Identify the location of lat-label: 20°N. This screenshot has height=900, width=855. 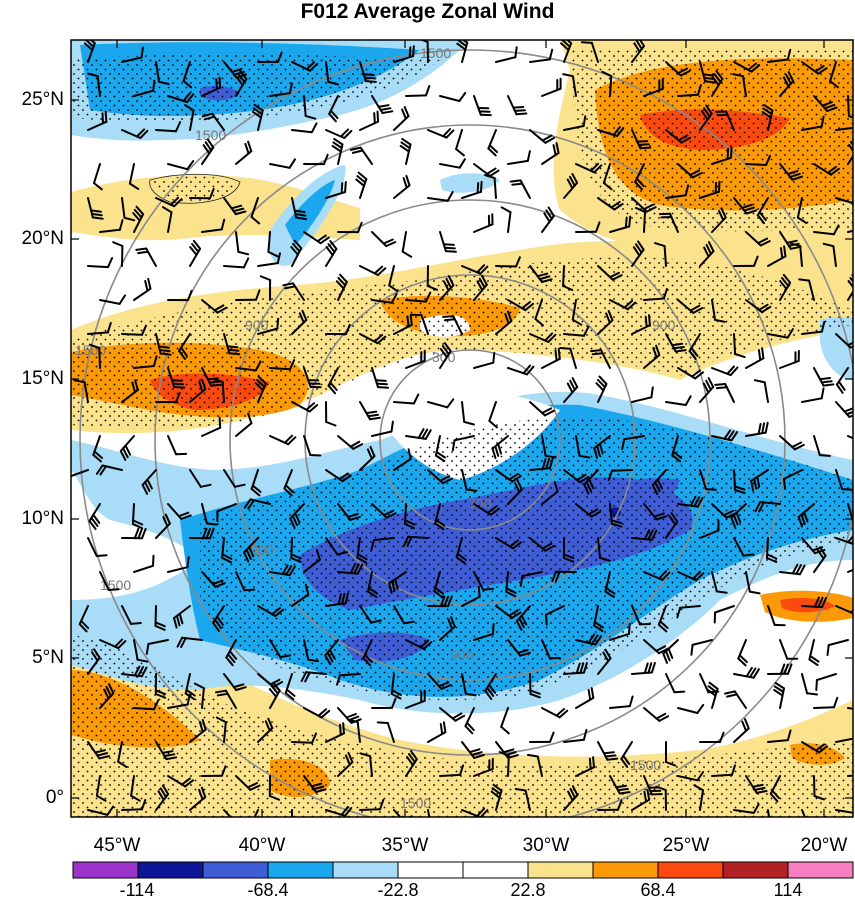
(42, 238).